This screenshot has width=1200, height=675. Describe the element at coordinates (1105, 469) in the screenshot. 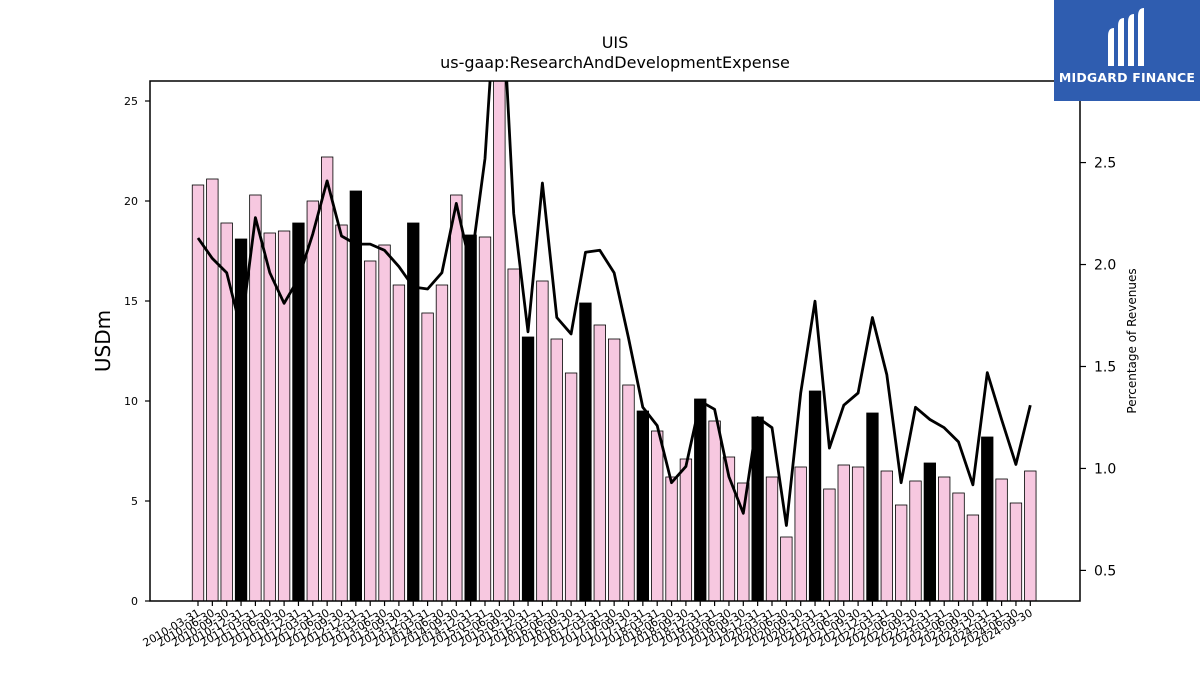

I see `y2-tick-label: 1.0` at that location.